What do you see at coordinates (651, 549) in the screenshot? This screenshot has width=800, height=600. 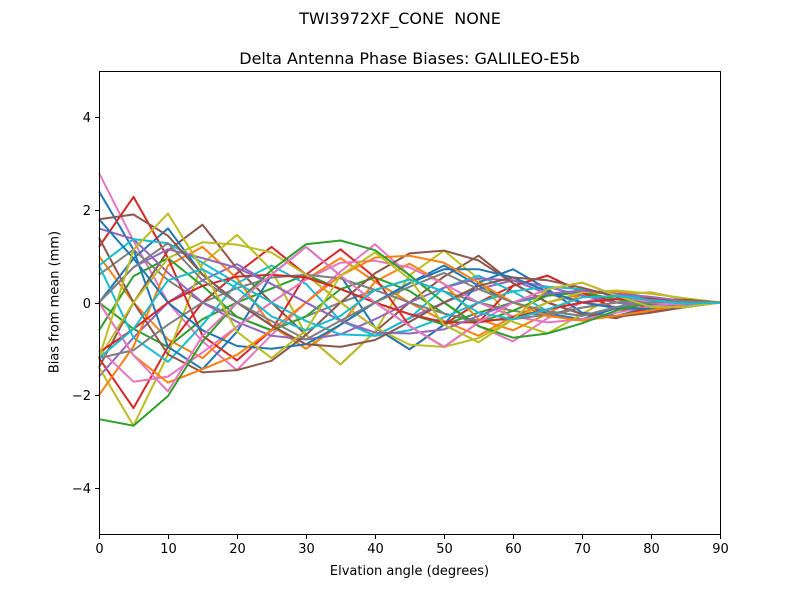 I see `x-tick-label: 80` at bounding box center [651, 549].